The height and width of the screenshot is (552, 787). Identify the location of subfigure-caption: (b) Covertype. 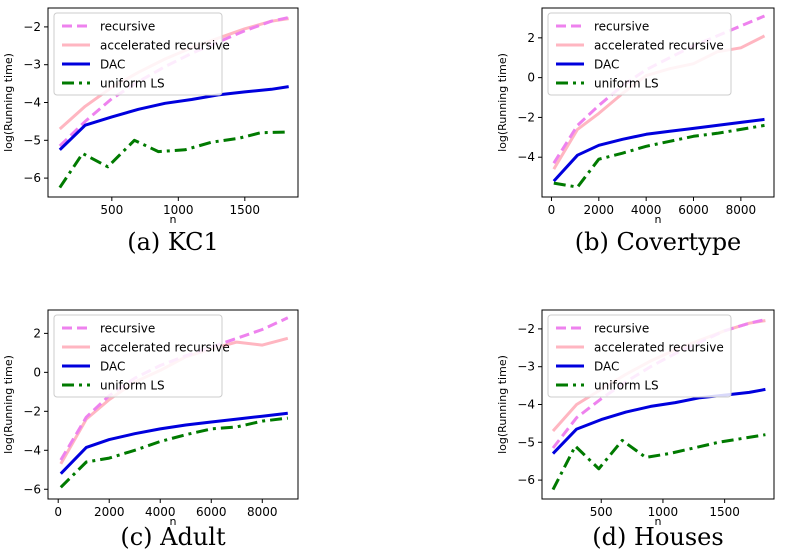
(658, 242).